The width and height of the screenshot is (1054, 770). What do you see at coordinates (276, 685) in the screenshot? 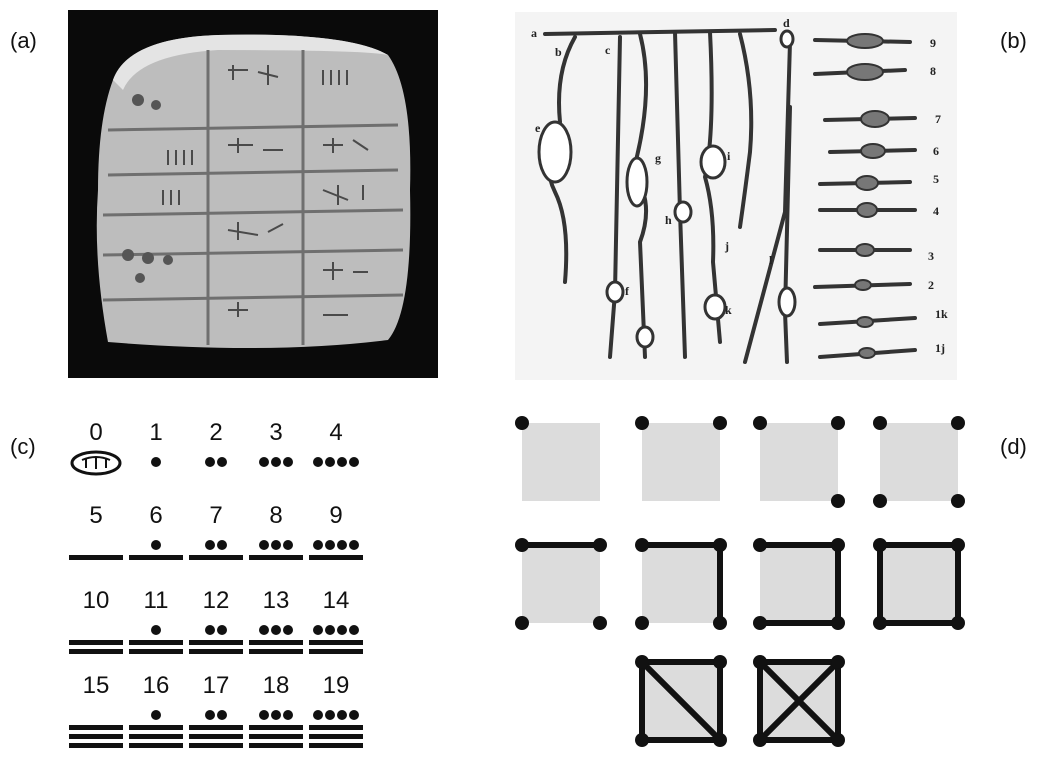
I see `maya-numeral-label: 18` at bounding box center [276, 685].